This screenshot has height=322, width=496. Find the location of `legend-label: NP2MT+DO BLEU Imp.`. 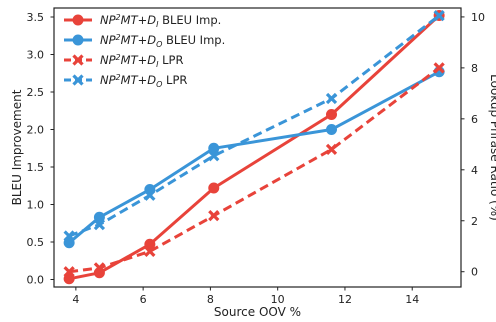

legend-label: NP2MT+DO BLEU Imp. is located at coordinates (162, 41).